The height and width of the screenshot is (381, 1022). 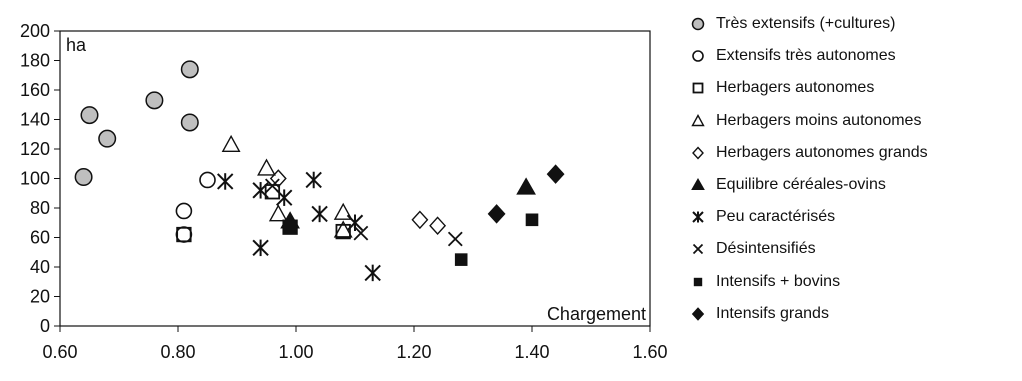 What do you see at coordinates (776, 217) in the screenshot?
I see `legend-label: Peu caractérisés` at bounding box center [776, 217].